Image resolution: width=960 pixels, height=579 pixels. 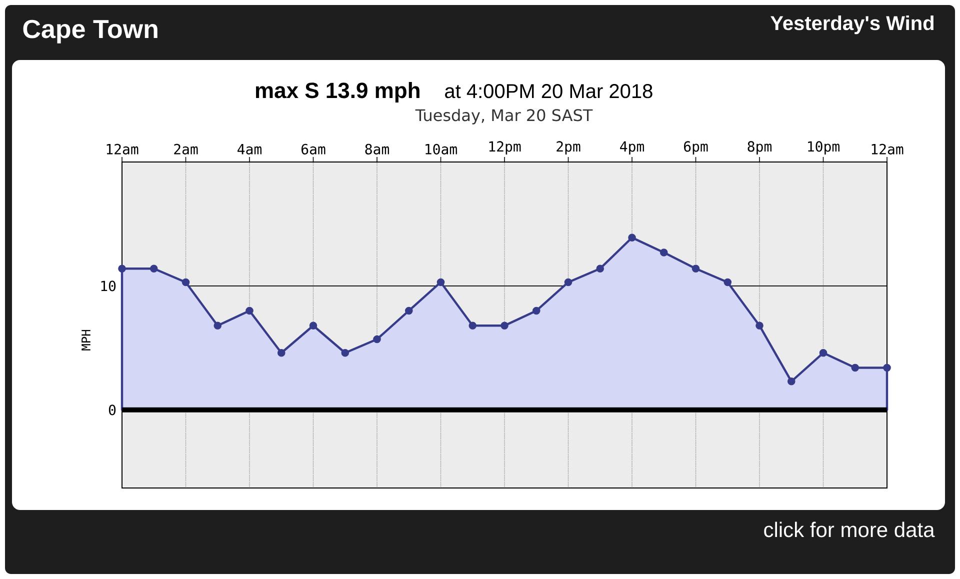 I want to click on chart-title: Cape Town, so click(x=90, y=32).